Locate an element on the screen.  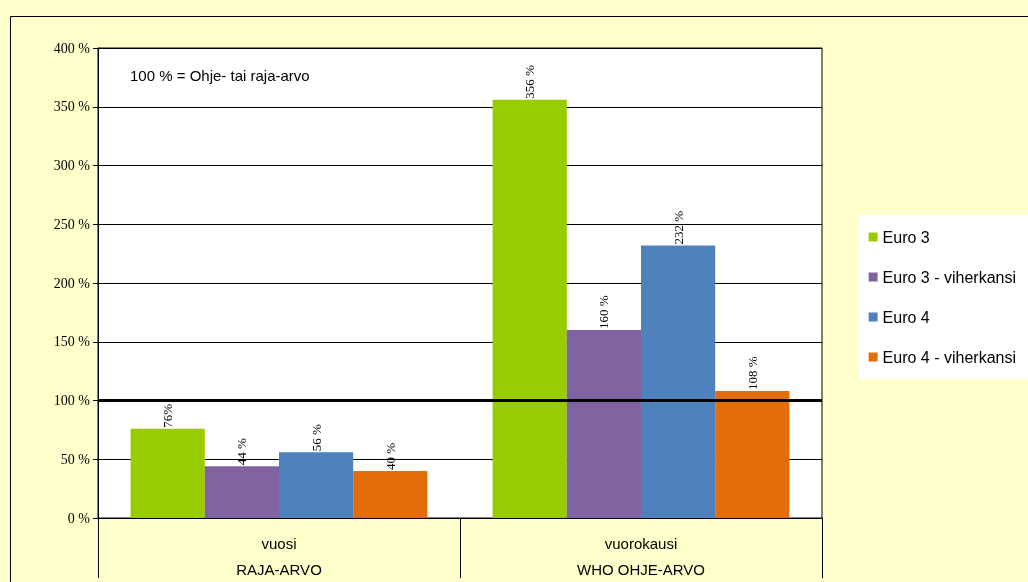
data-label: 356 % is located at coordinates (530, 81).